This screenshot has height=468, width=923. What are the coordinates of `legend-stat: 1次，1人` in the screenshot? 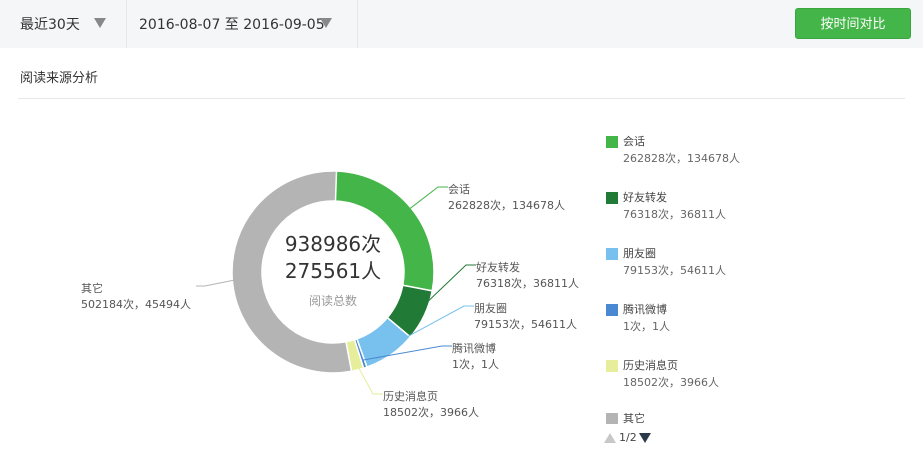 It's located at (646, 326).